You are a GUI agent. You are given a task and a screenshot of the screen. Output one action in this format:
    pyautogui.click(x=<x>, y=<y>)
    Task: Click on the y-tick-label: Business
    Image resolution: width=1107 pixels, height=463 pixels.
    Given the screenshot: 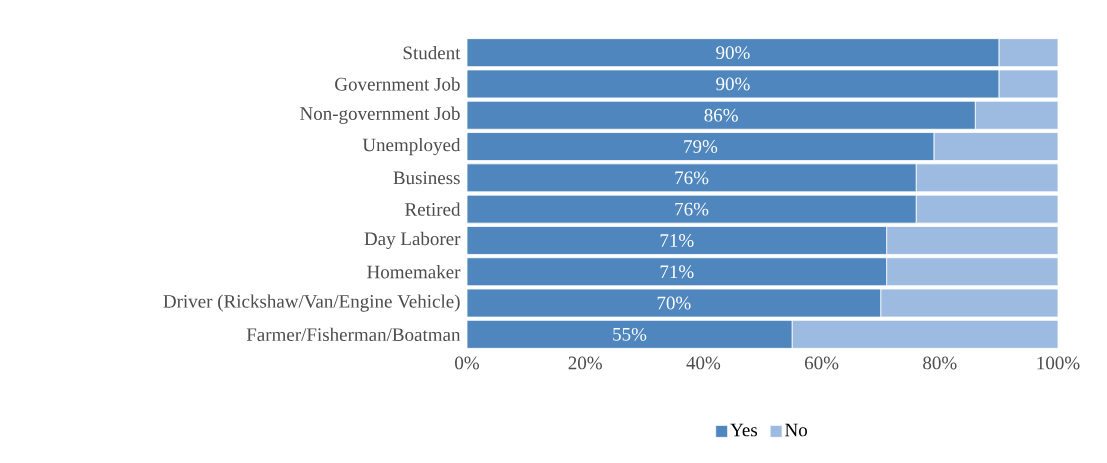 What is the action you would take?
    pyautogui.click(x=426, y=178)
    